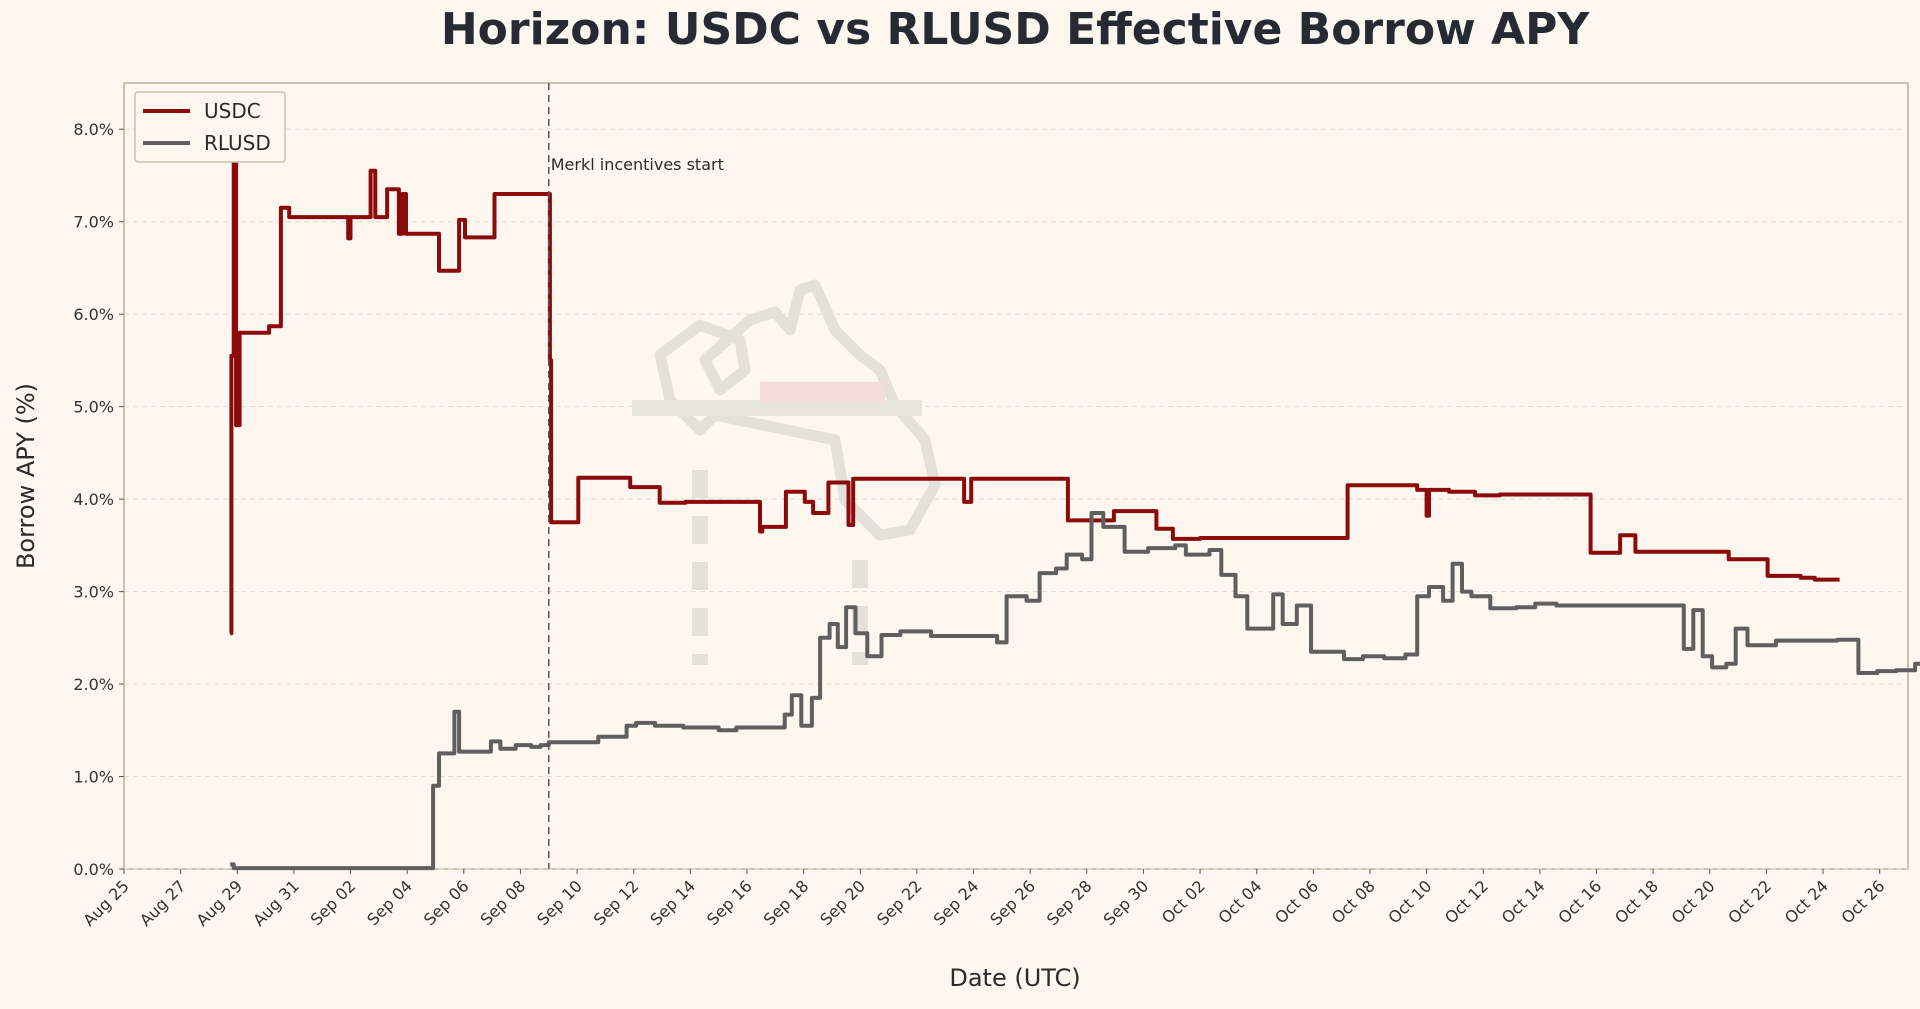 This screenshot has width=1920, height=1009. I want to click on y-tick-label: 6.0%, so click(93, 314).